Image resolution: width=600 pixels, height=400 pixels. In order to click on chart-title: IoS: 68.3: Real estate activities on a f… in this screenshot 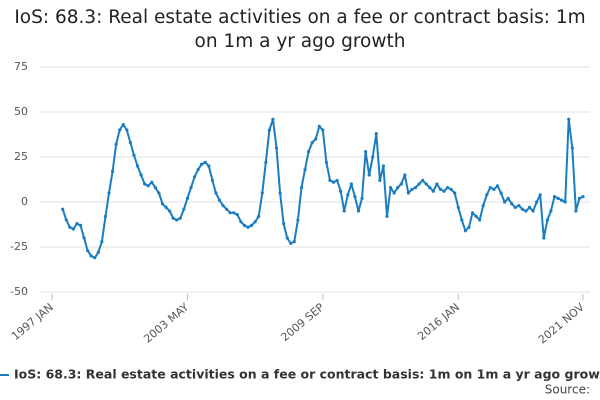, I will do `click(300, 29)`.